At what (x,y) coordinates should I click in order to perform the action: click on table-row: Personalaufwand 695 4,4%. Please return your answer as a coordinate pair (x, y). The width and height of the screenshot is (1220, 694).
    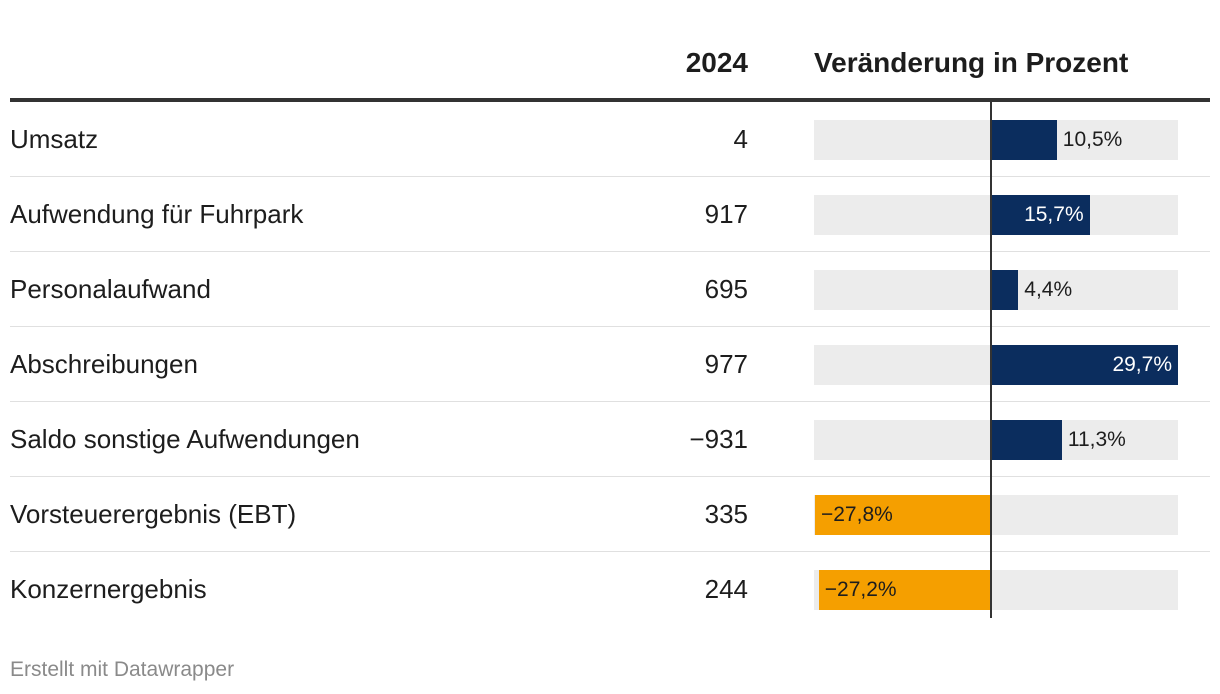
    Looking at the image, I should click on (610, 289).